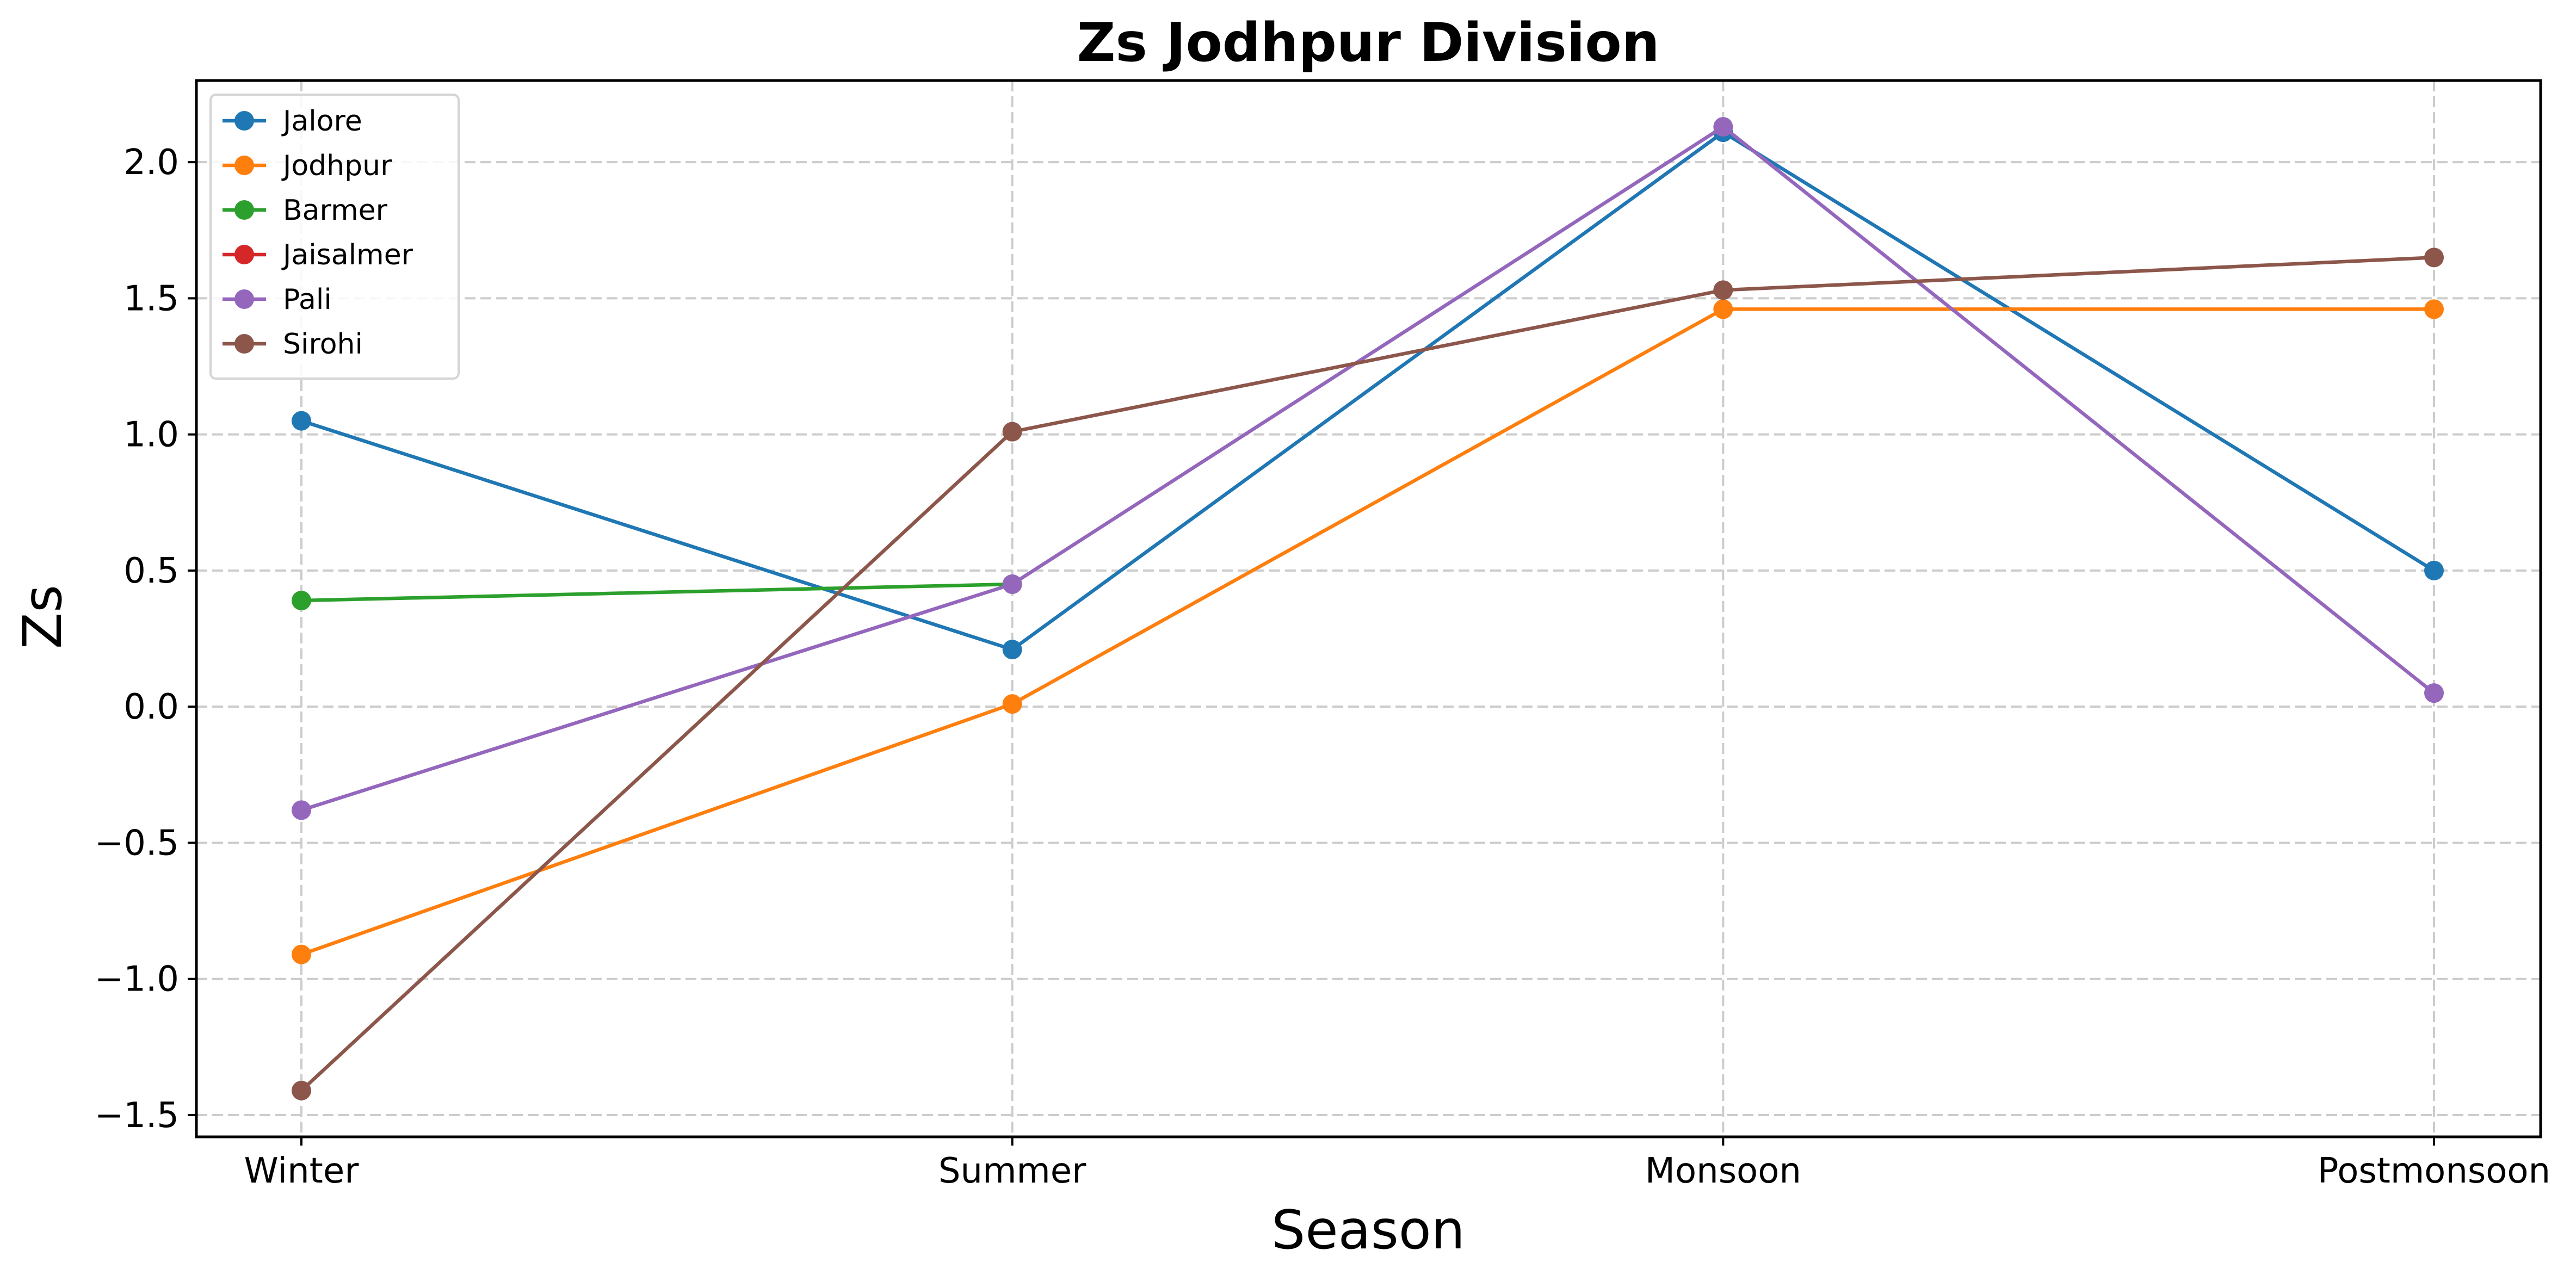  Describe the element at coordinates (347, 255) in the screenshot. I see `legend-label: Jaisalmer` at that location.